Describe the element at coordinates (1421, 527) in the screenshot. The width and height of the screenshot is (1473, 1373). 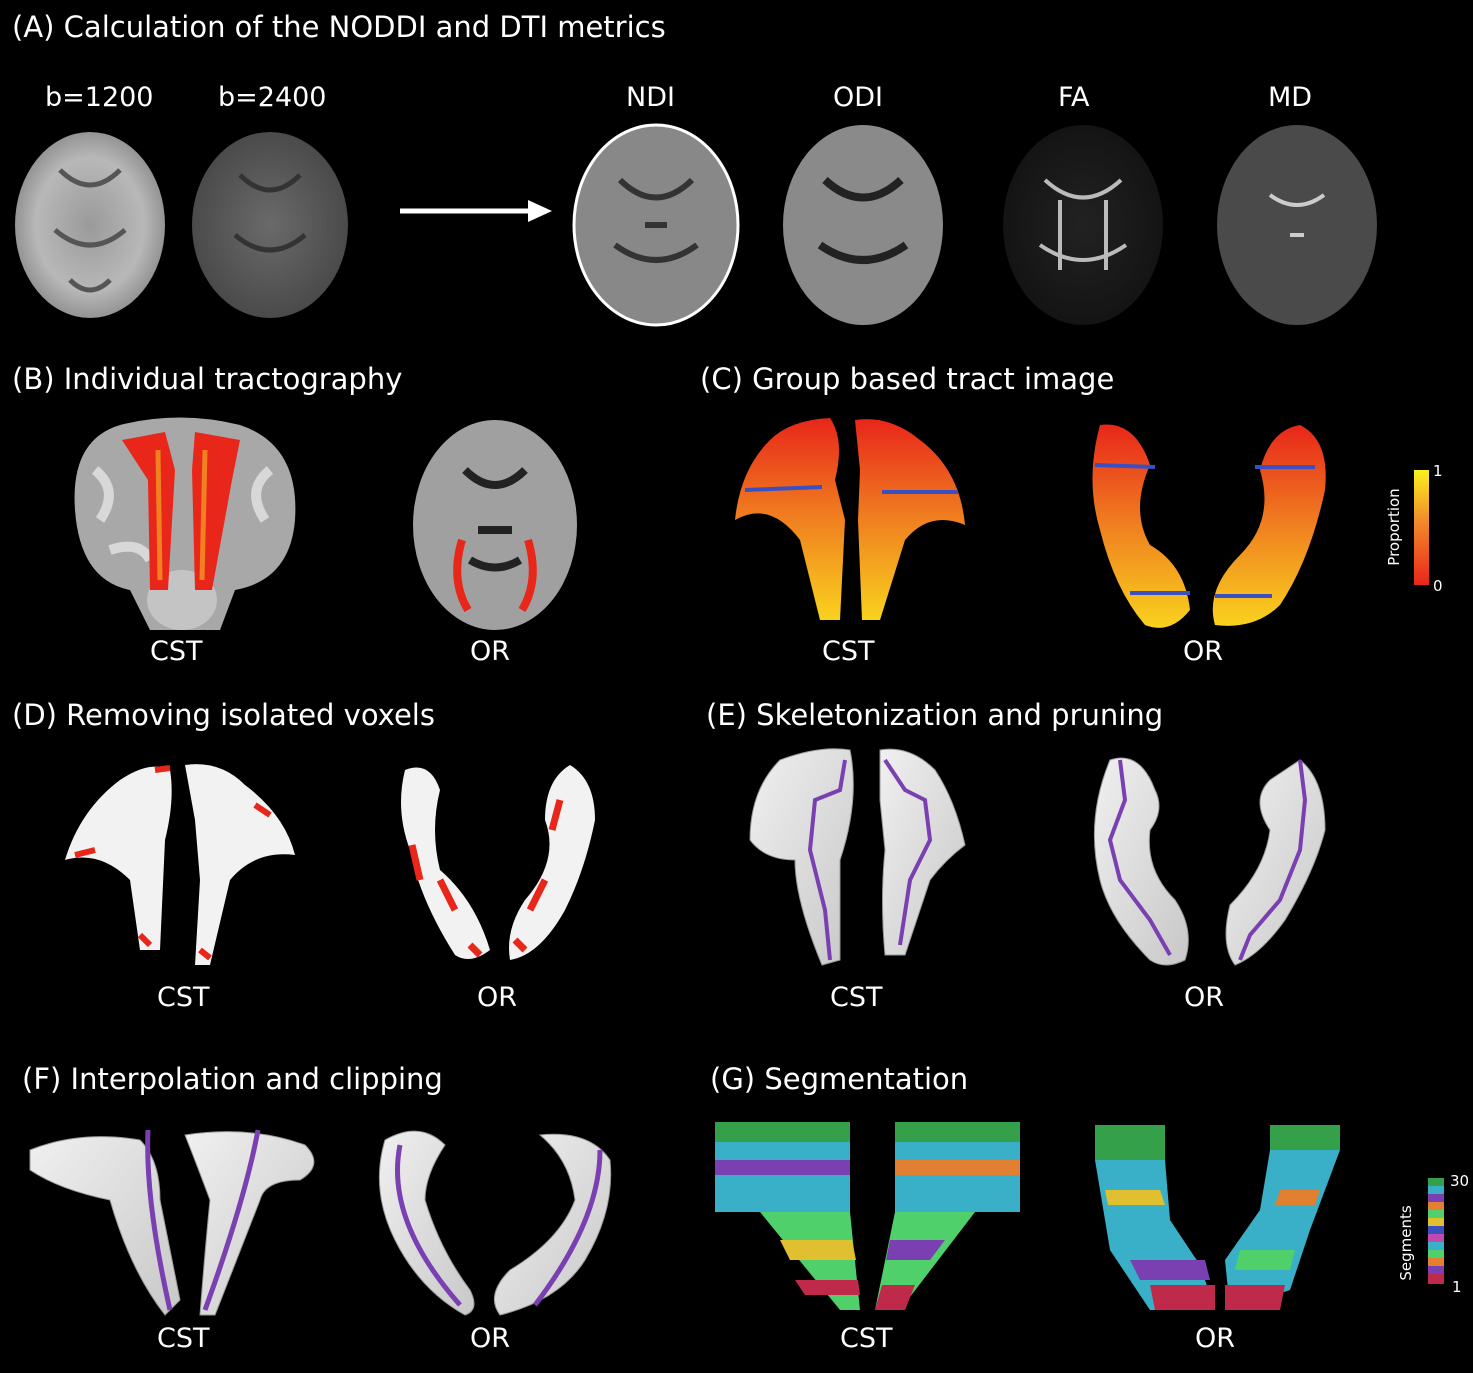
I see `proportion-colorbar` at that location.